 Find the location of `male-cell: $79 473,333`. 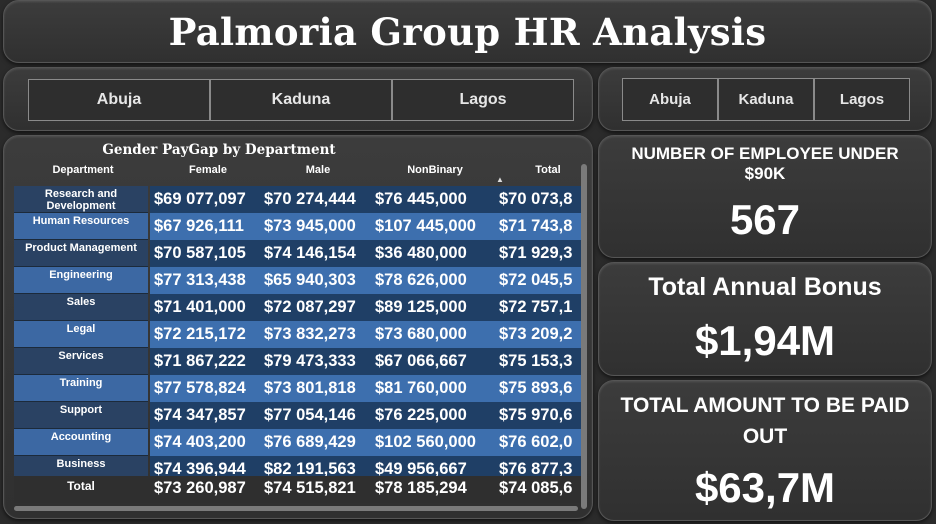

male-cell: $79 473,333 is located at coordinates (315, 361).